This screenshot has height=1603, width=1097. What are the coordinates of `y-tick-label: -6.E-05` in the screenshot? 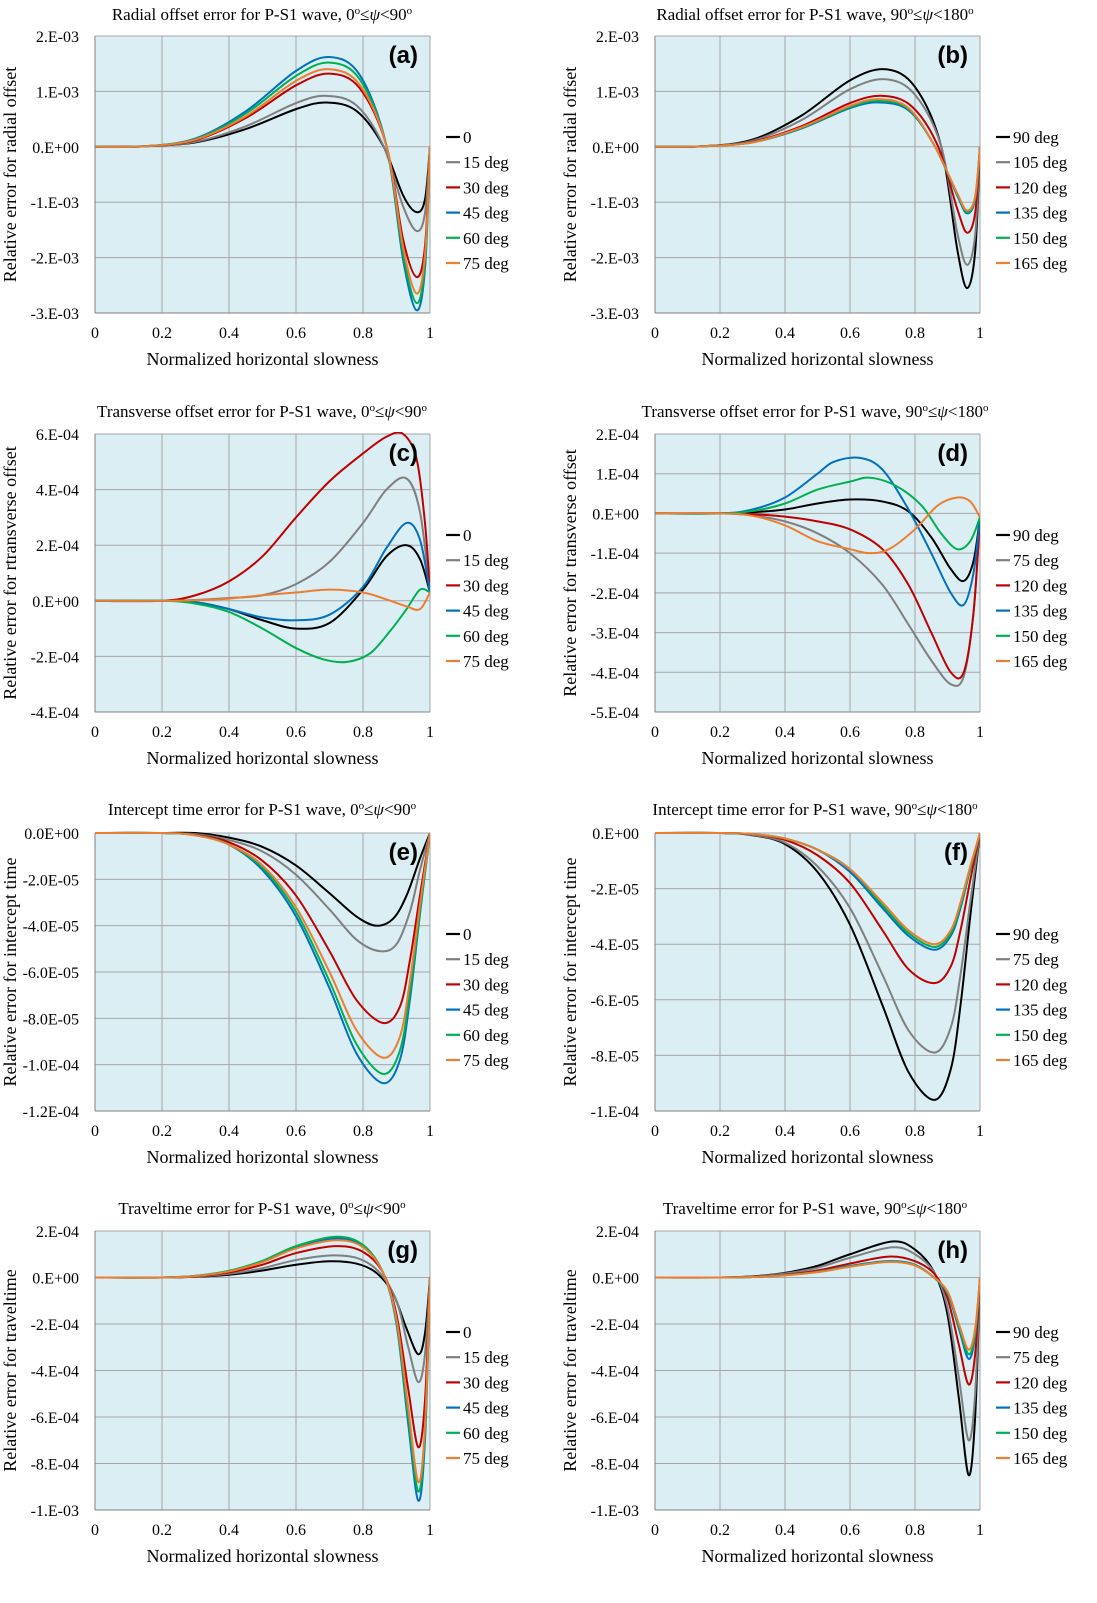 It's located at (615, 1001).